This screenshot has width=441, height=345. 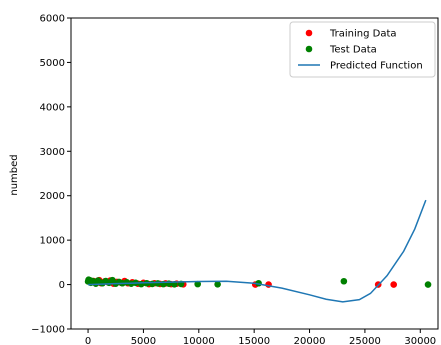 I want to click on x-tick-label-10000: 10000, so click(x=199, y=340).